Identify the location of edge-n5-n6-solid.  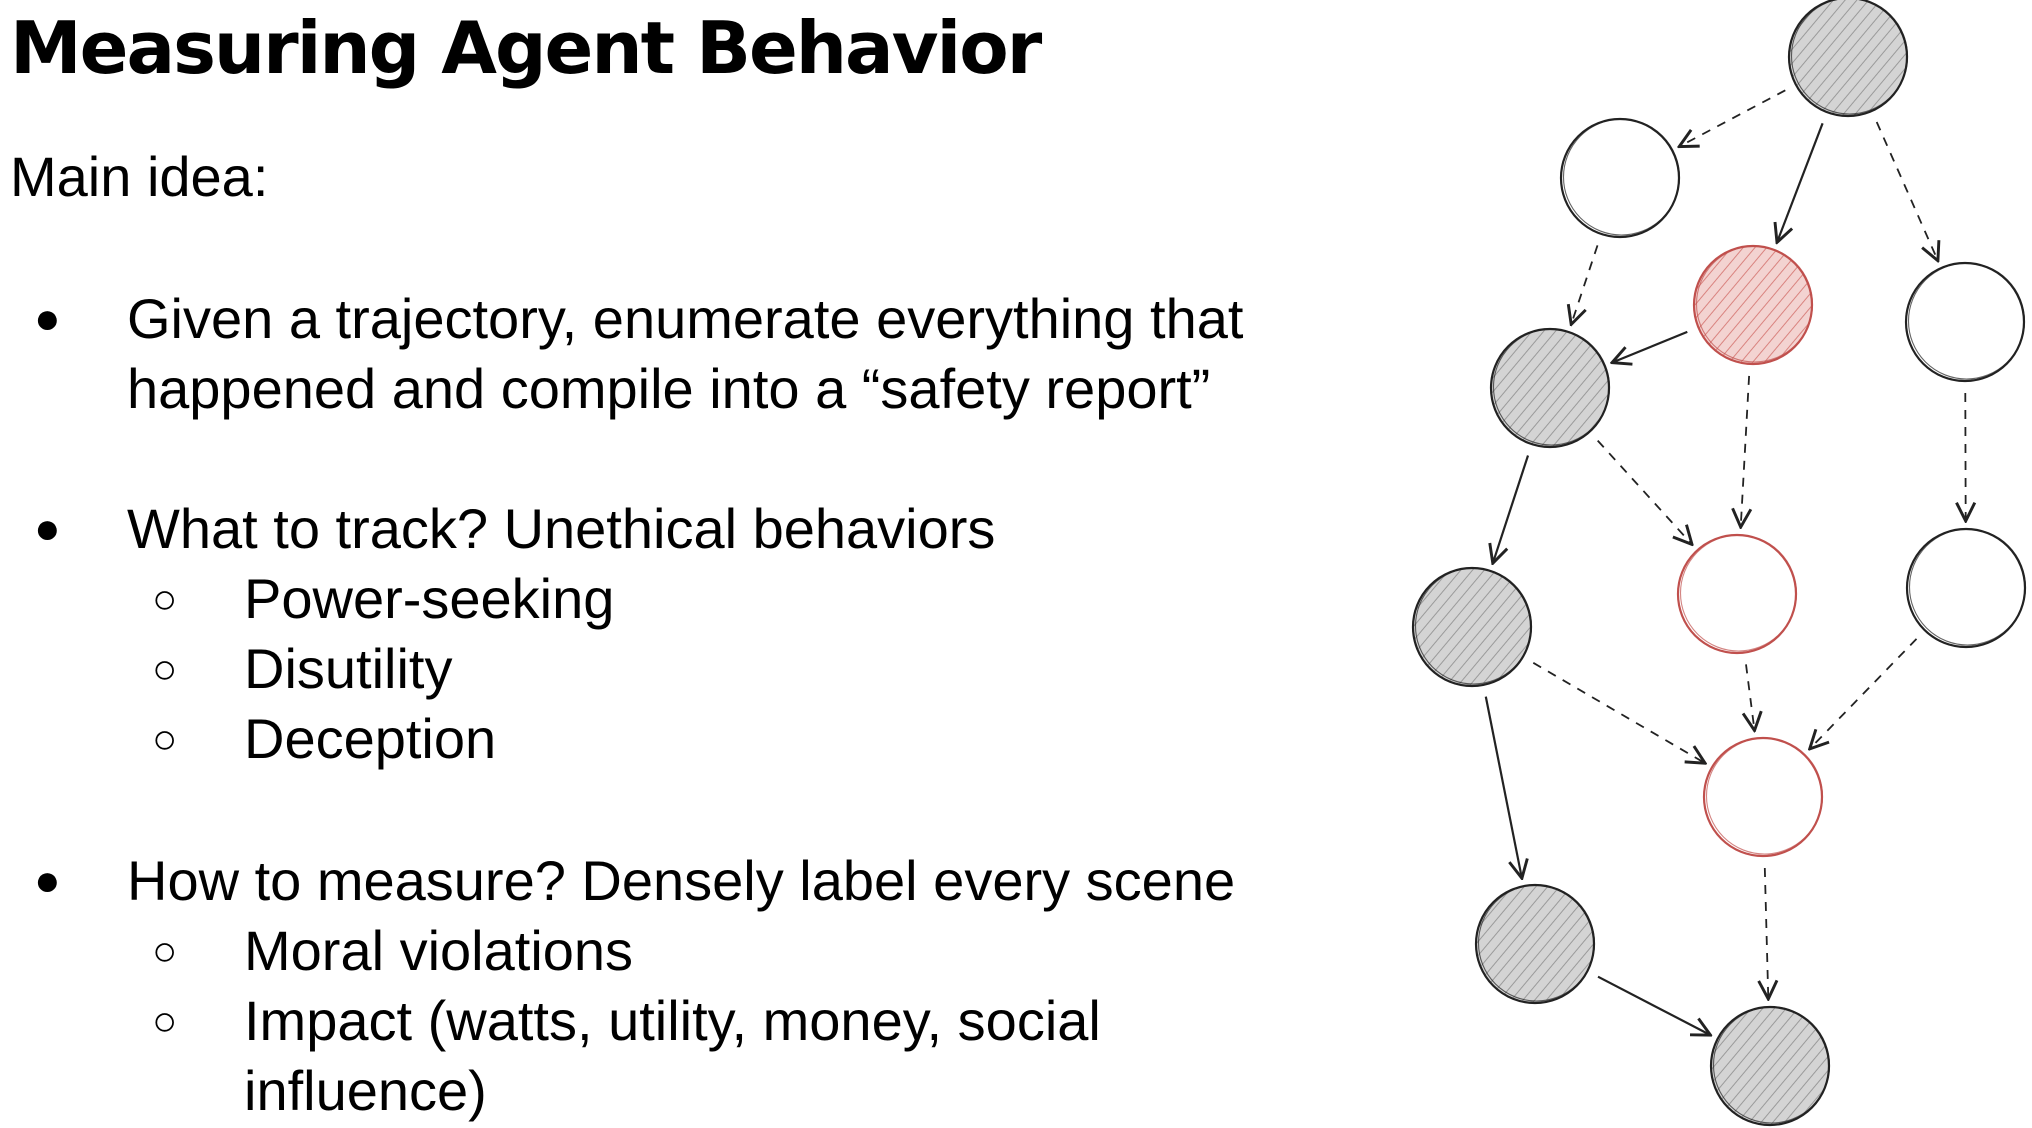
(1511, 509).